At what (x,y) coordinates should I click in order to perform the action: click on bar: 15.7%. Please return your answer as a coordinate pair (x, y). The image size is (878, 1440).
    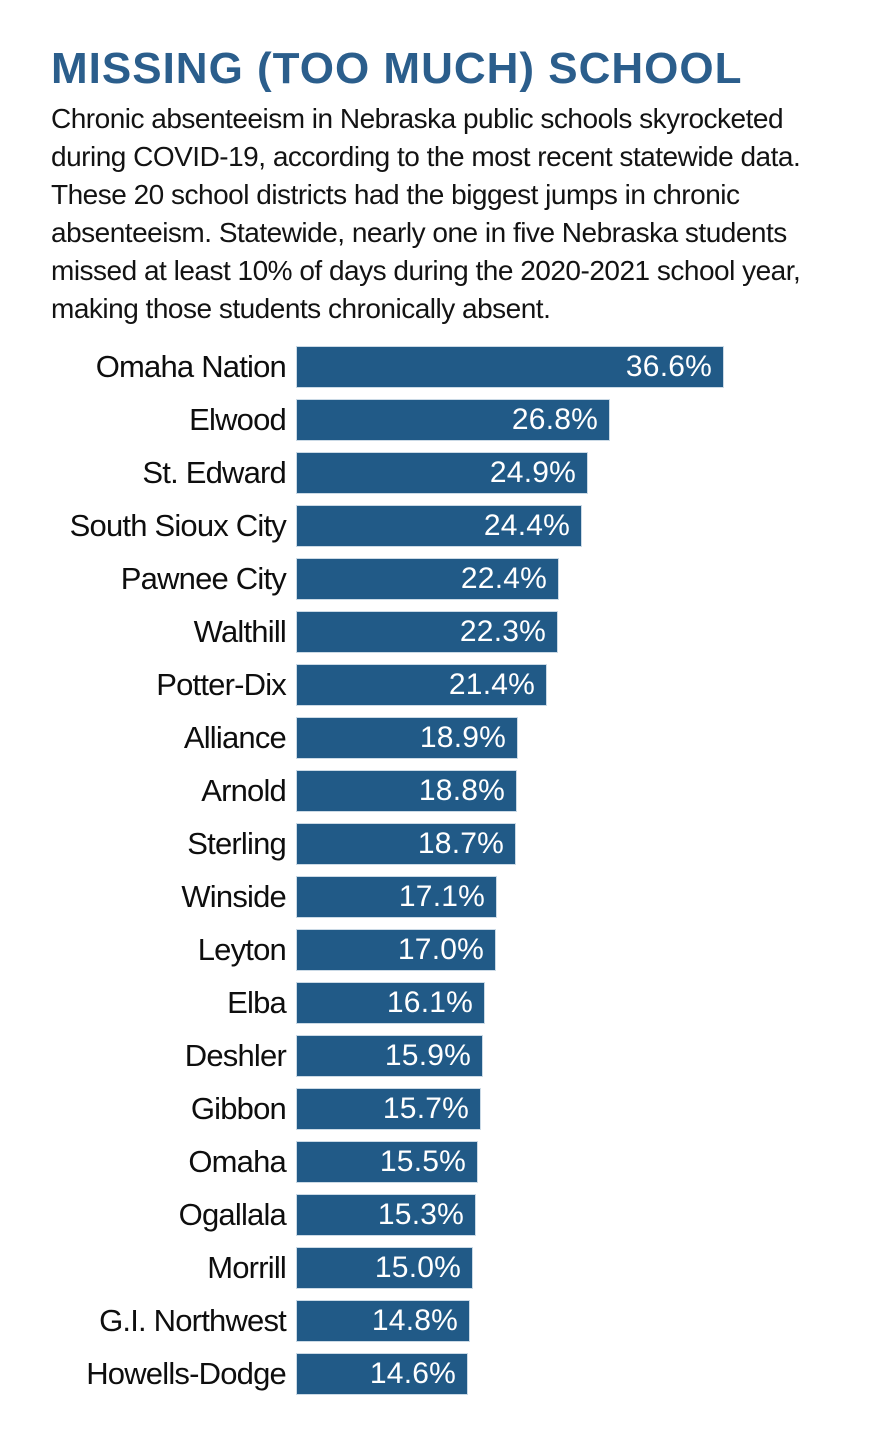
    Looking at the image, I should click on (388, 1109).